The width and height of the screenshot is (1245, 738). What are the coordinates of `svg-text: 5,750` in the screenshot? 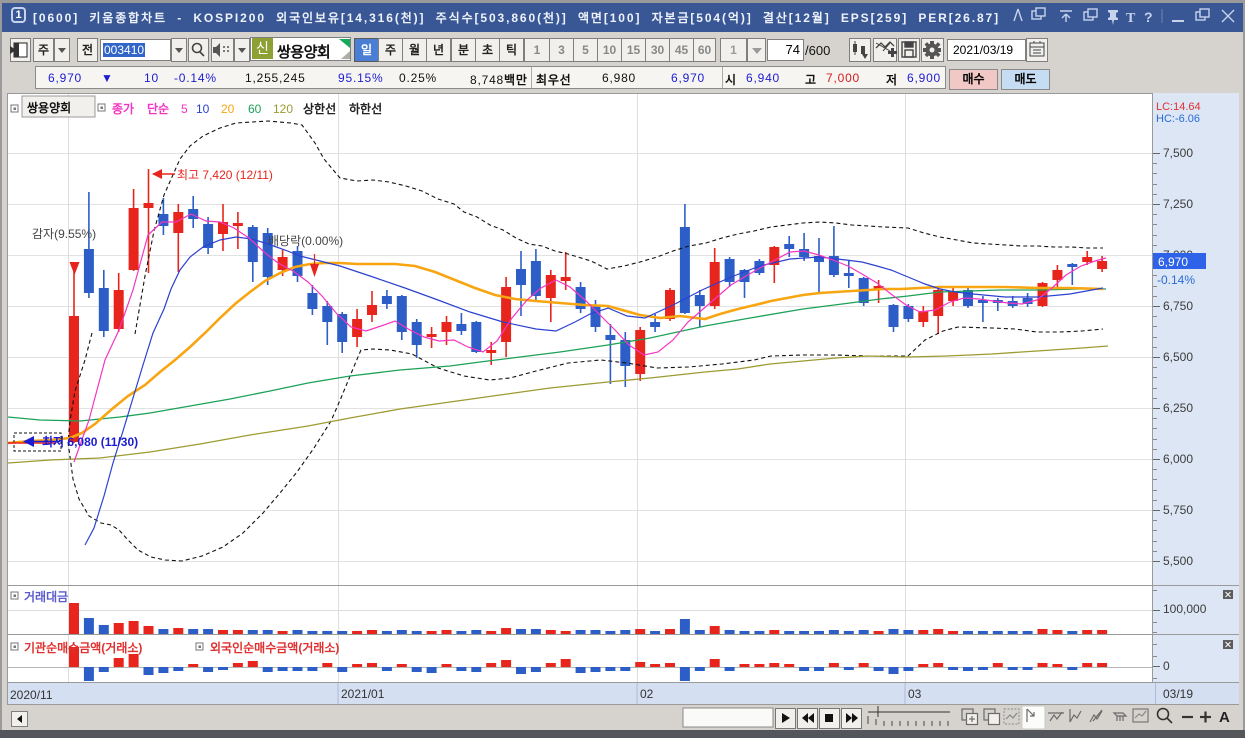 It's located at (1178, 510).